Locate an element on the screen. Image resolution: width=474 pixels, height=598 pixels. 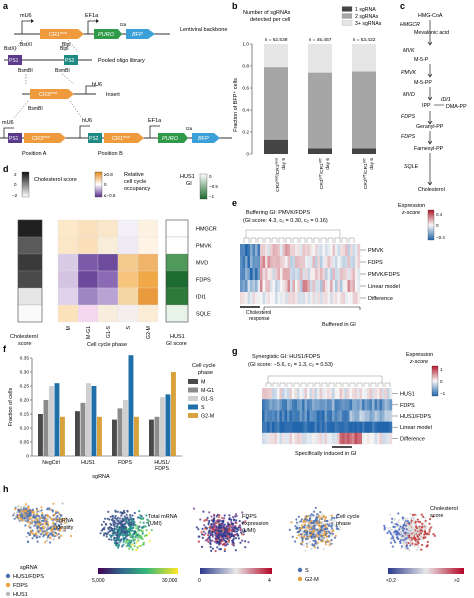
bsmbi-label-3: BsmBI is located at coordinates (35, 109).